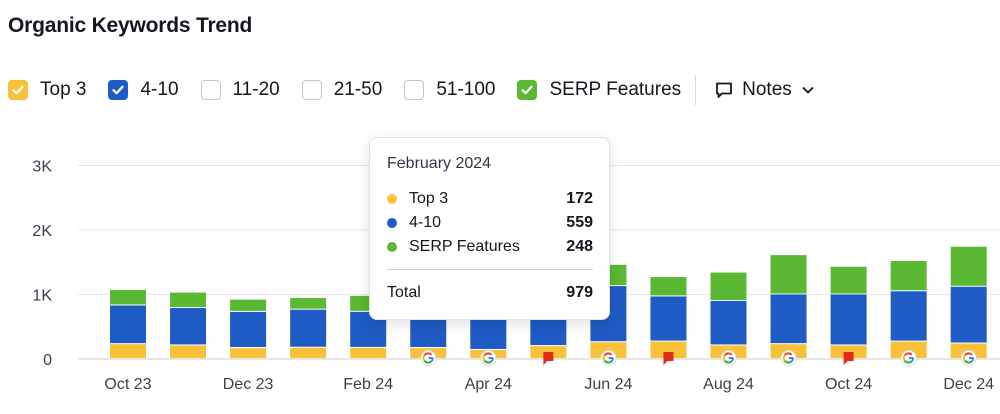 Image resolution: width=1000 pixels, height=414 pixels. Describe the element at coordinates (429, 198) in the screenshot. I see `tooltip-series-name: Top 3` at that location.